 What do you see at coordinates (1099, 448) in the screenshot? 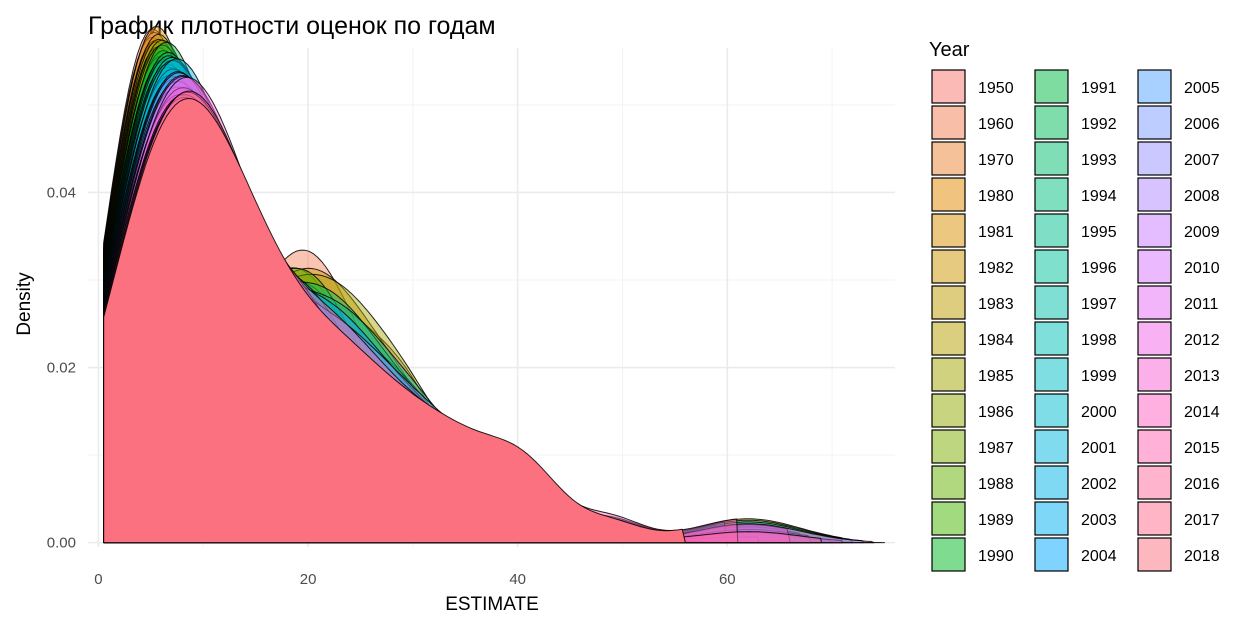
I see `legend-label: 2001` at bounding box center [1099, 448].